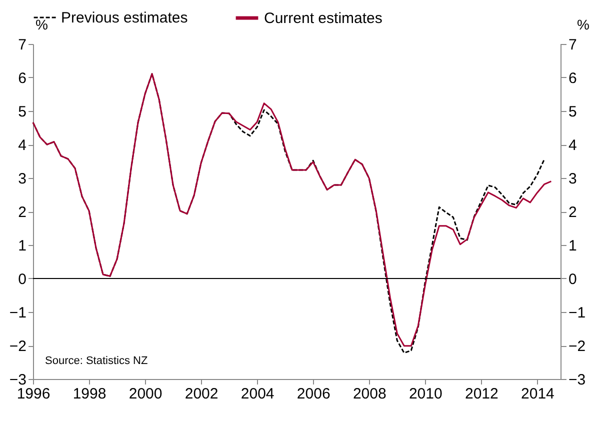 The image size is (614, 421). What do you see at coordinates (22, 179) in the screenshot?
I see `y-tick-label: 3` at bounding box center [22, 179].